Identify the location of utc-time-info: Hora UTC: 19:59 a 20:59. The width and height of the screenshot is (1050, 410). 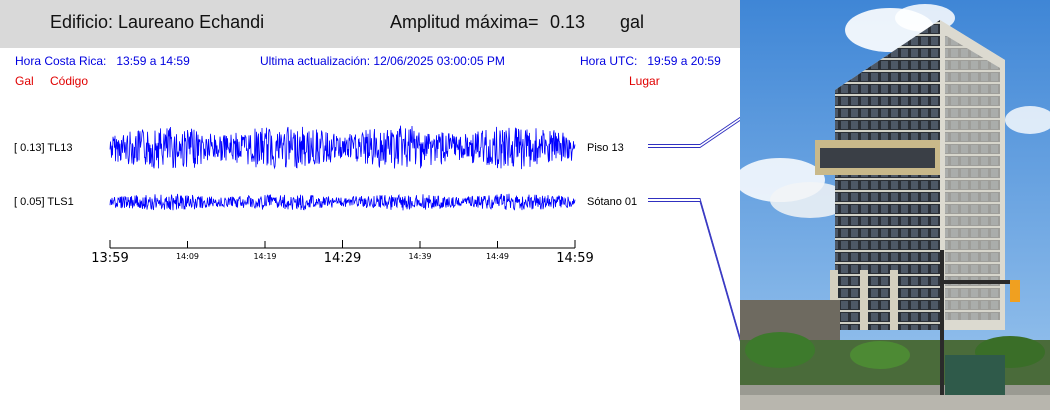
(650, 61).